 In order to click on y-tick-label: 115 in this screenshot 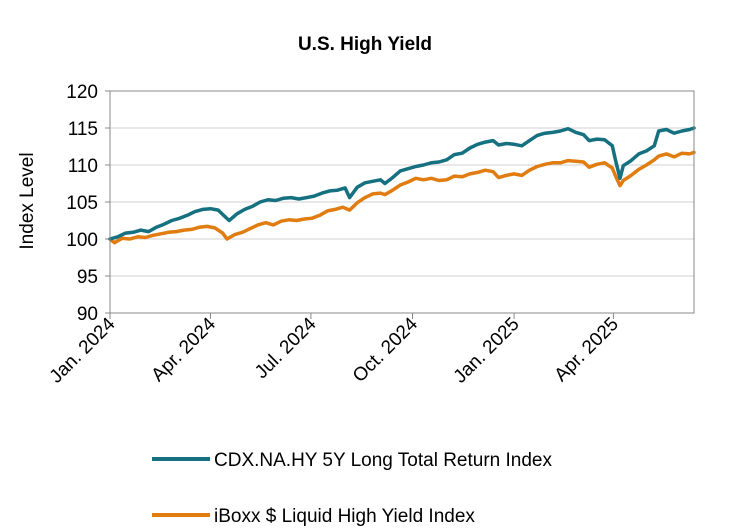, I will do `click(83, 129)`.